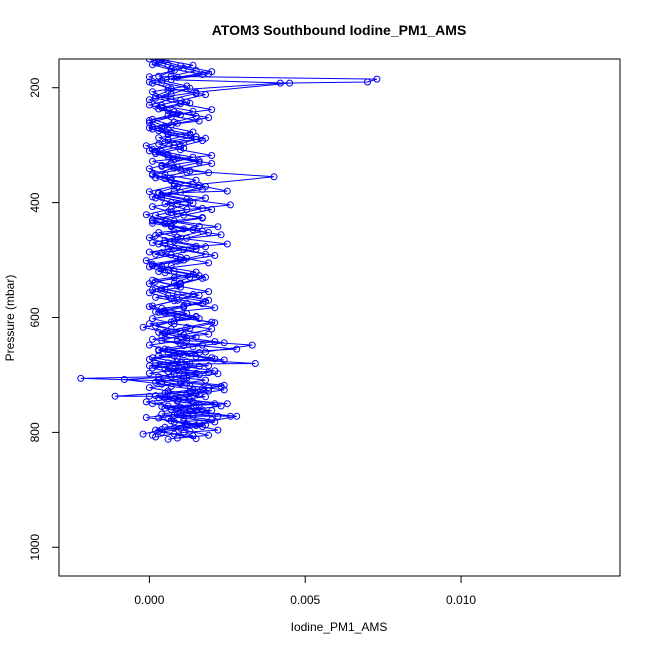  What do you see at coordinates (35, 202) in the screenshot?
I see `y-tick-label: 400` at bounding box center [35, 202].